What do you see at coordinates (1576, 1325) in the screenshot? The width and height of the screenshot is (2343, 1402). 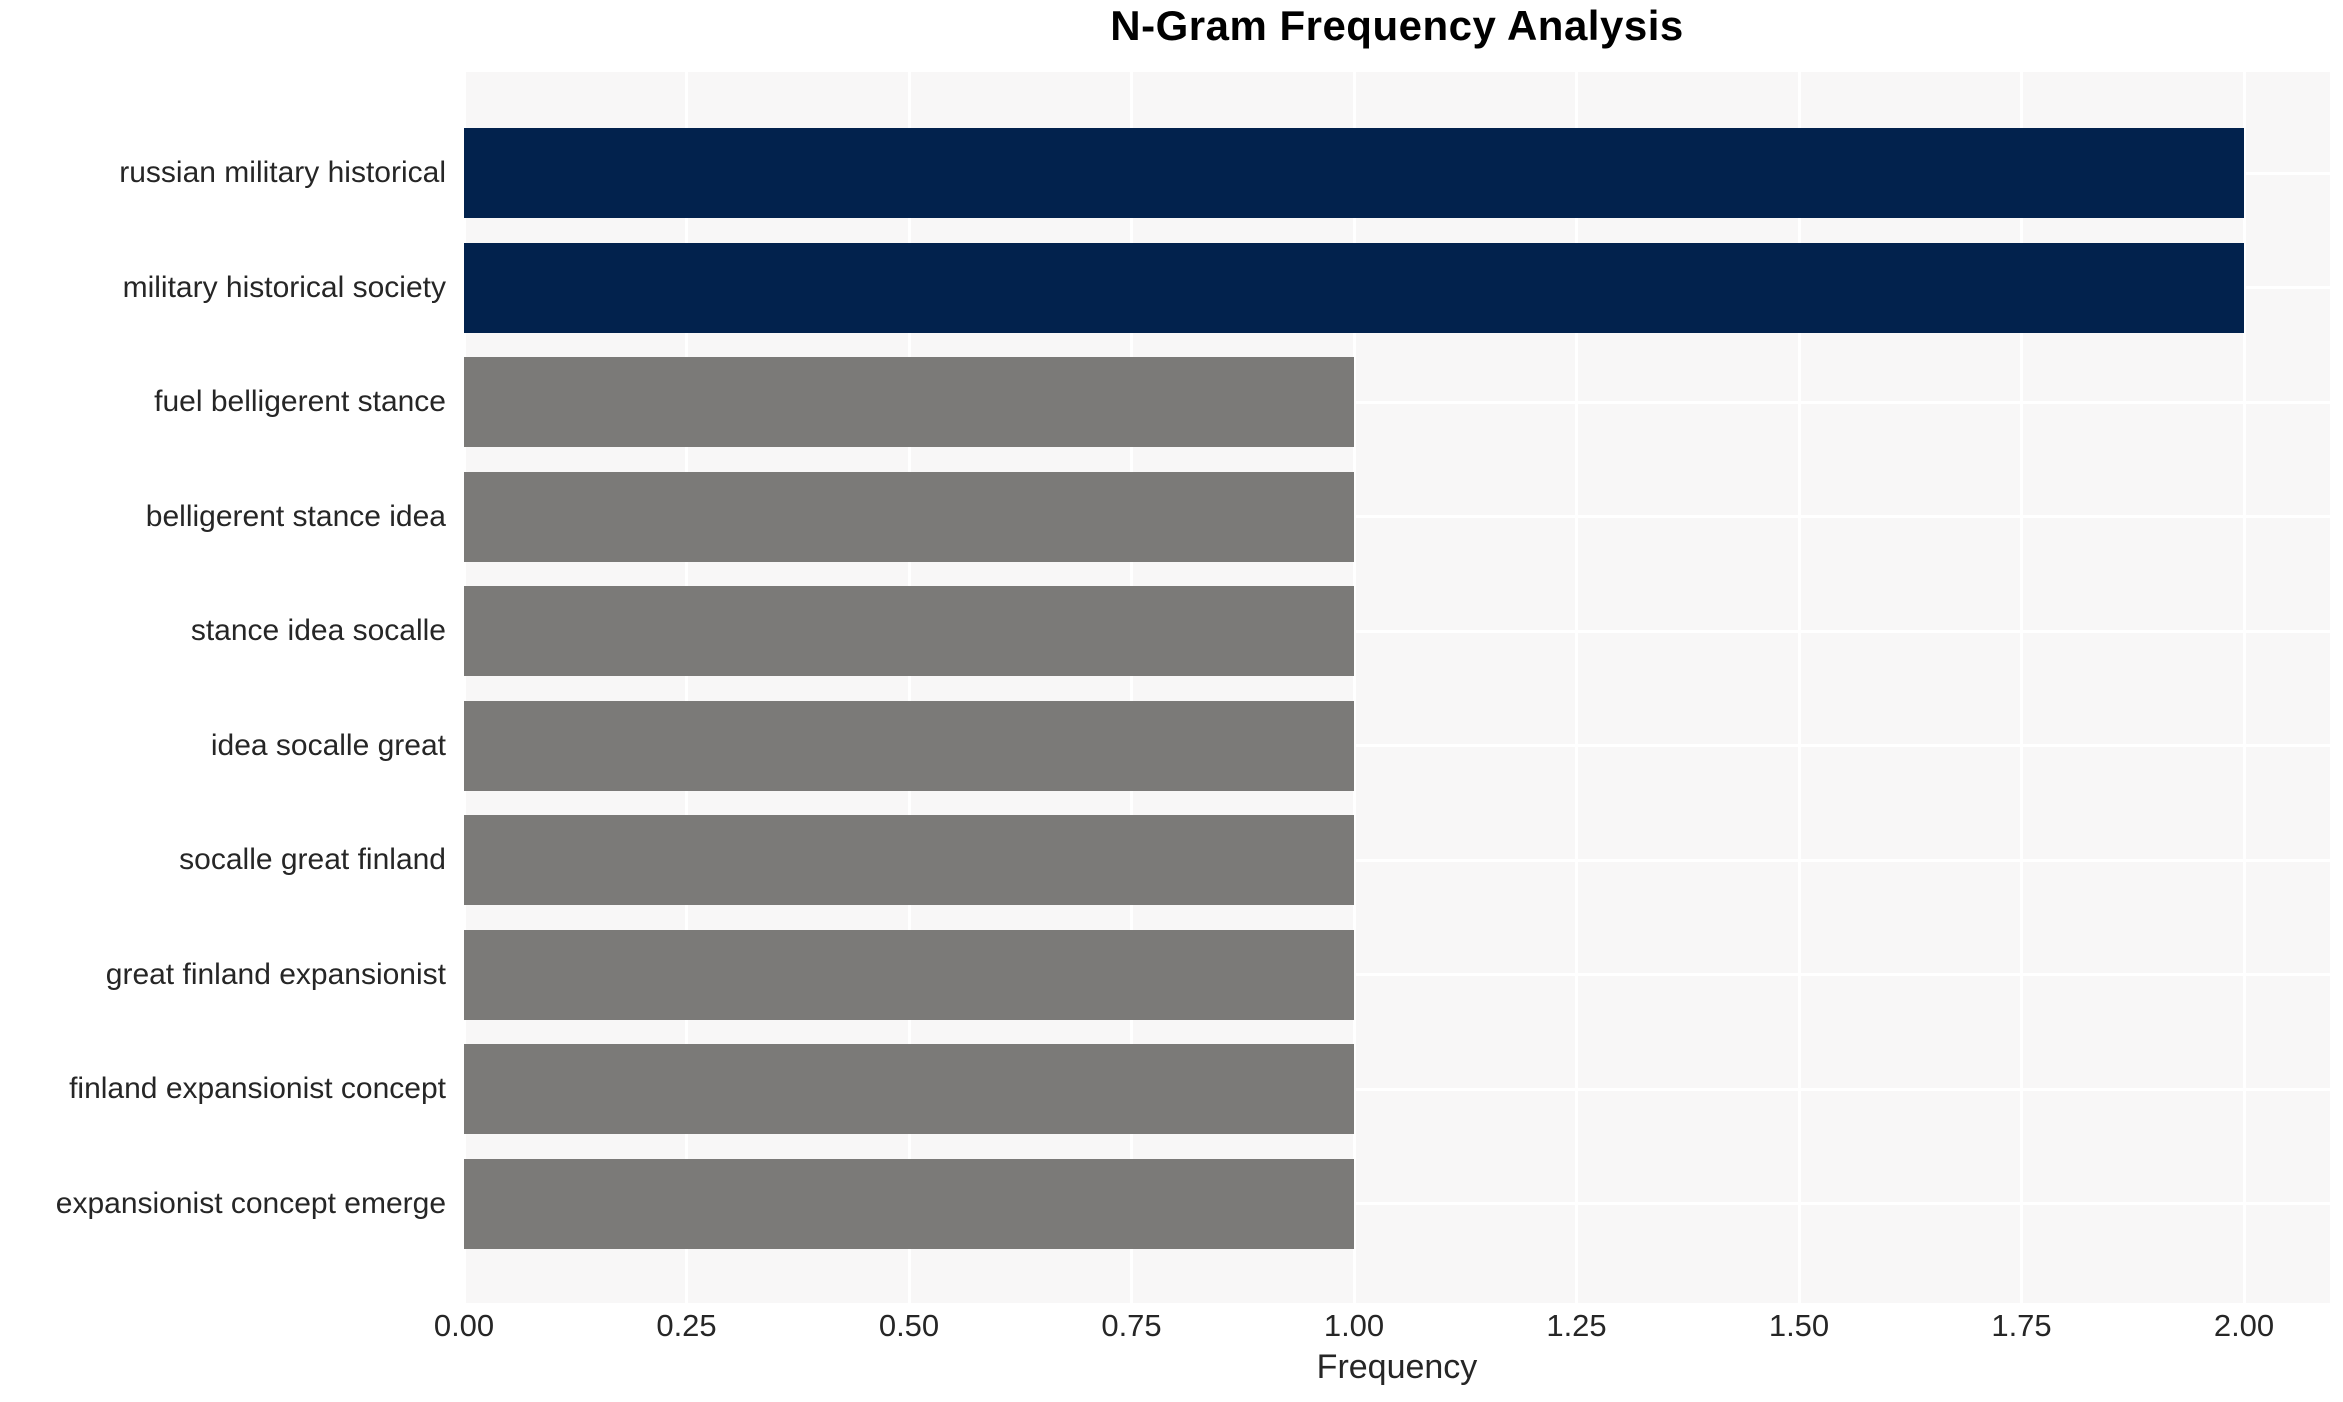 I see `x-tick-label: 1.25` at bounding box center [1576, 1325].